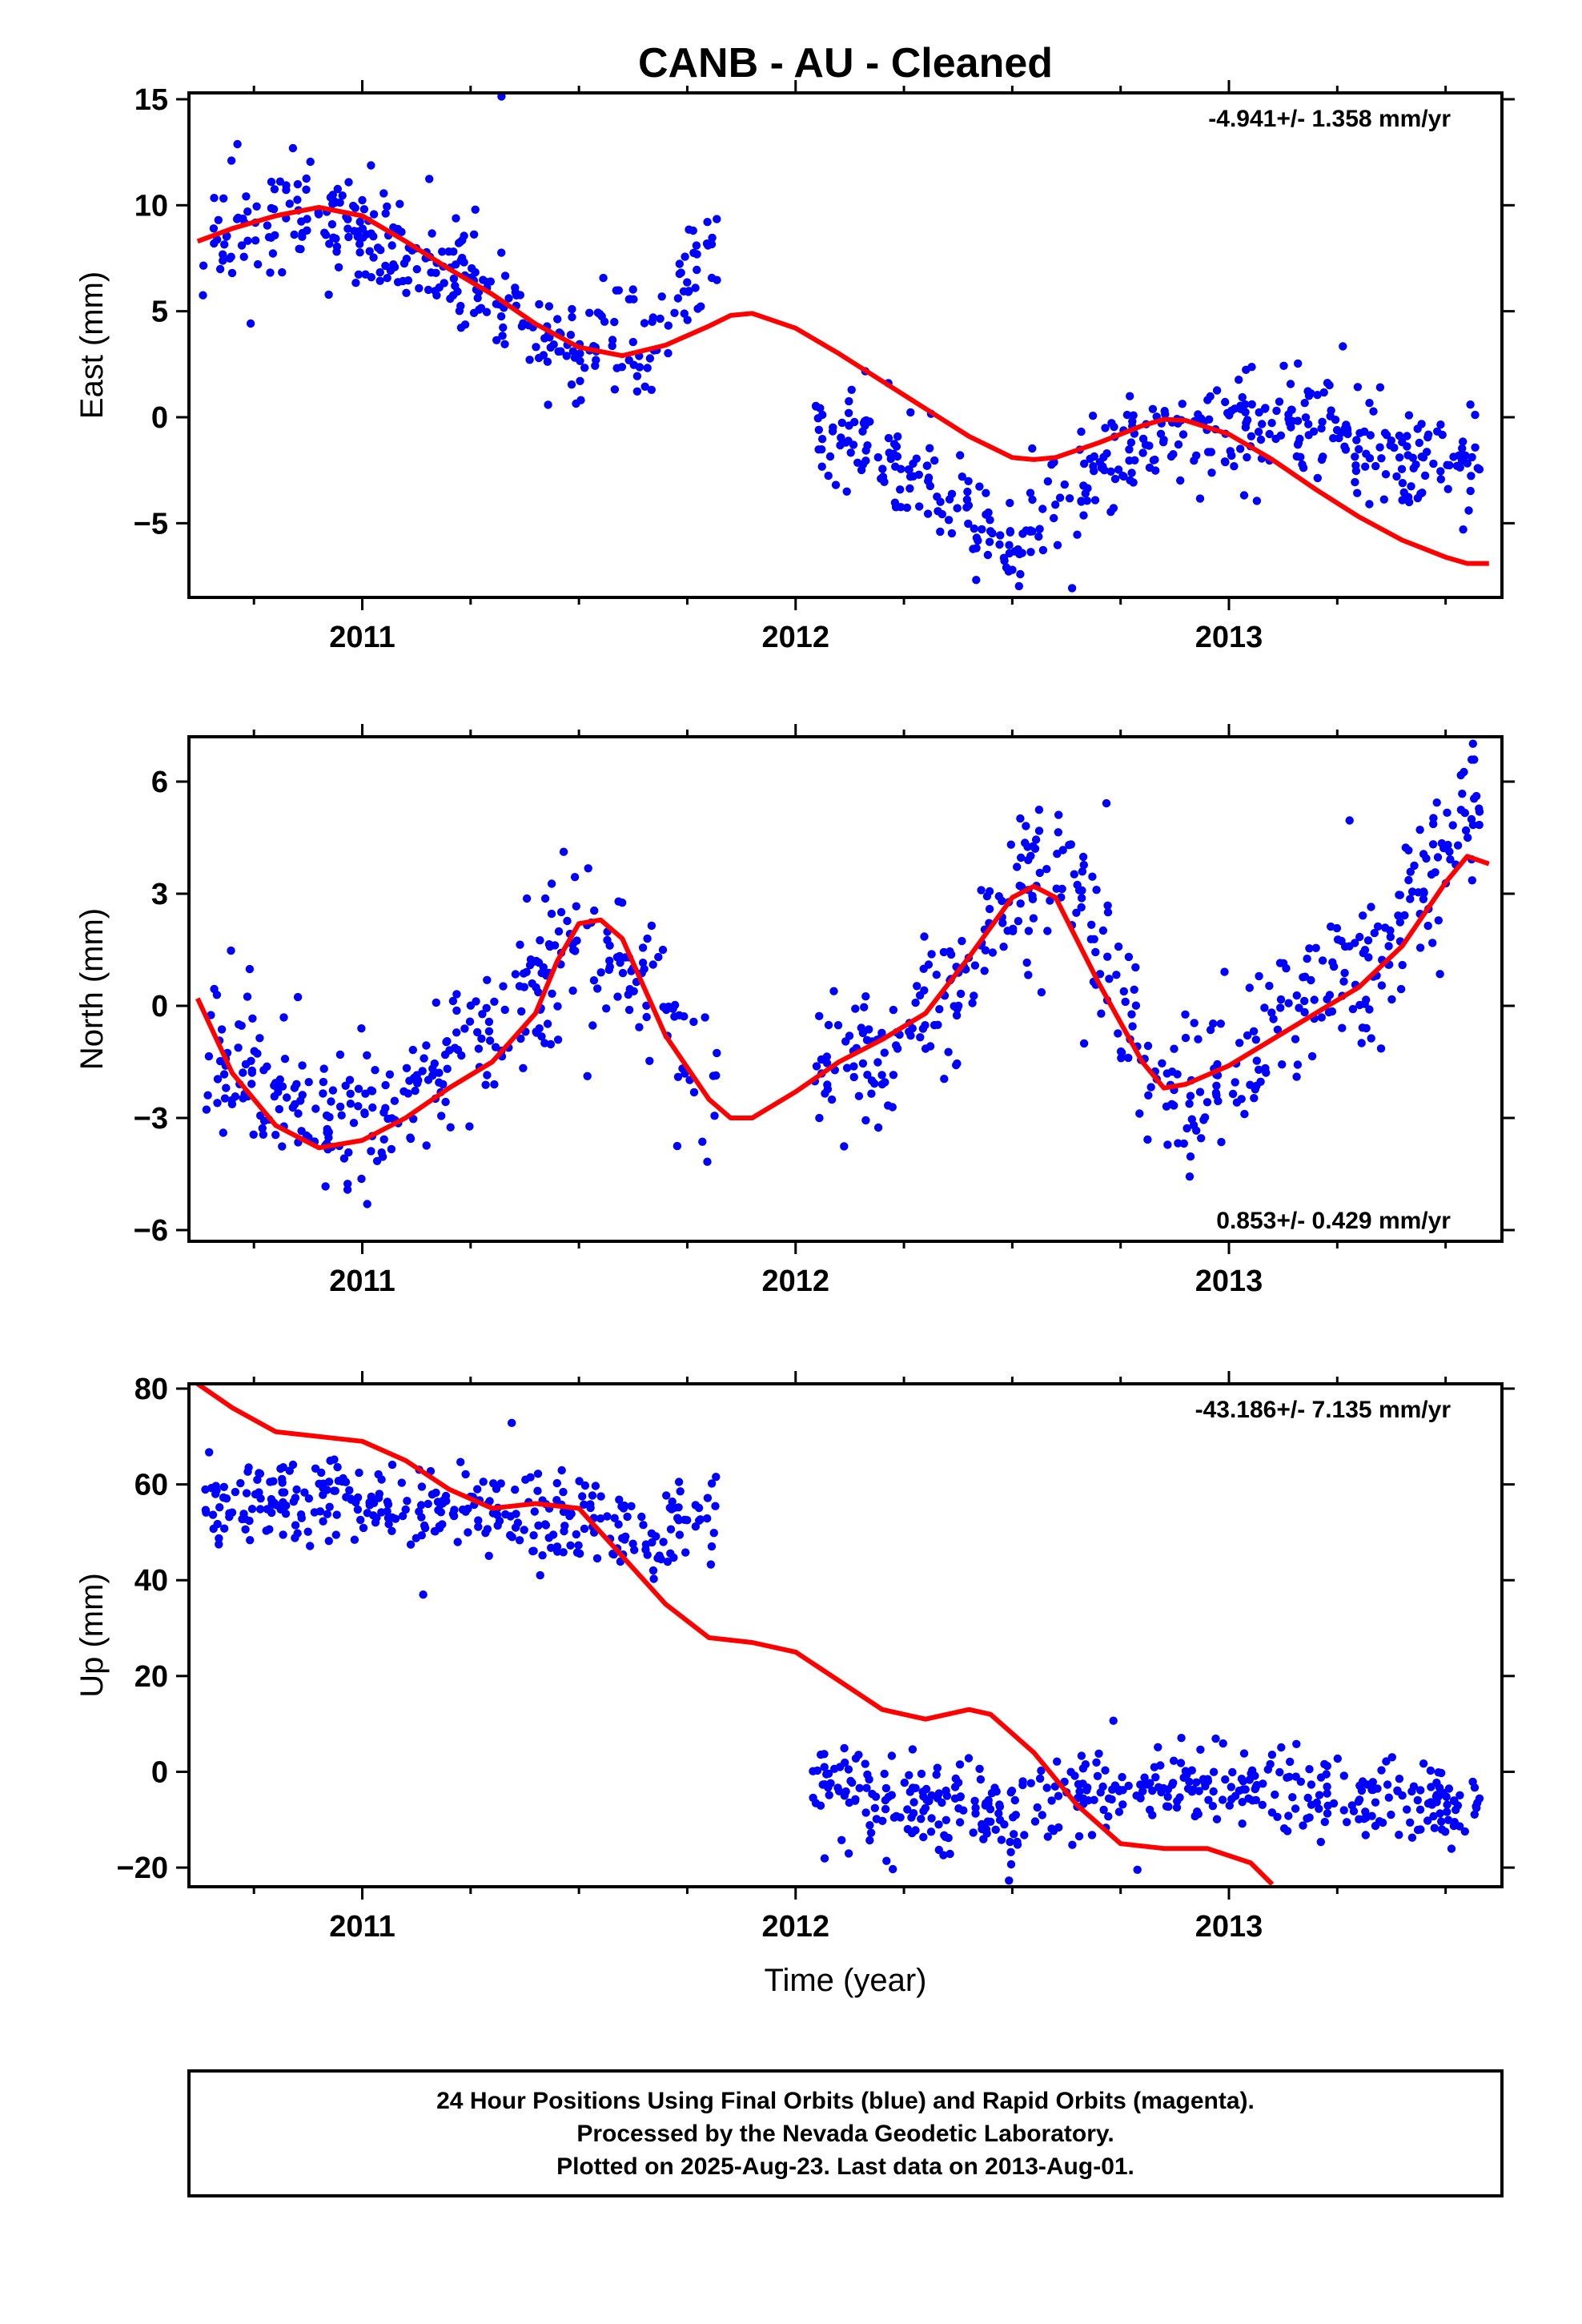  Describe the element at coordinates (846, 63) in the screenshot. I see `chart-title: CANB - AU - Cleaned` at that location.